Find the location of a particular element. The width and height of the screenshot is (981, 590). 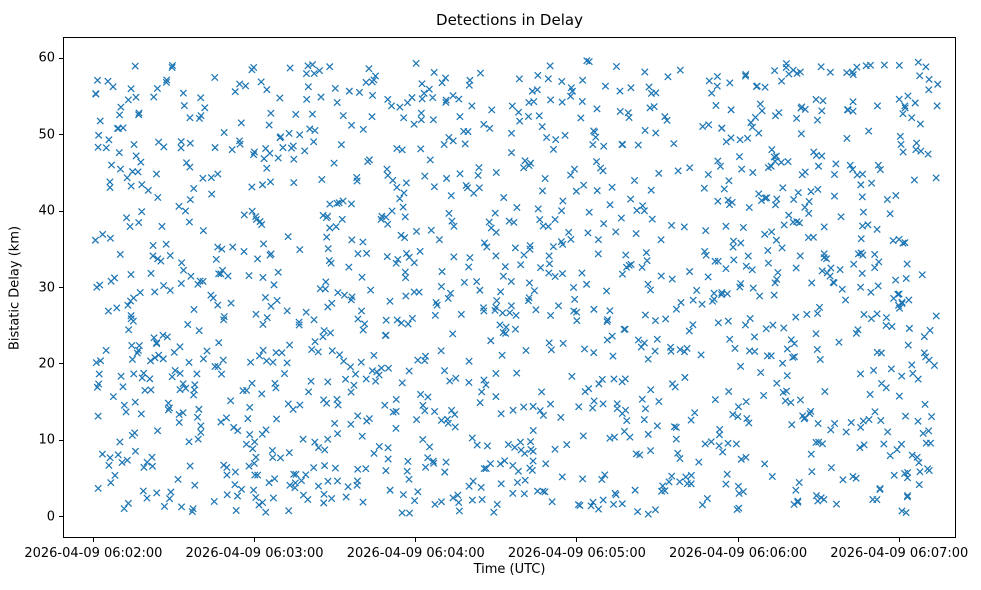

x-axis-label: Time (UTC) is located at coordinates (509, 569).